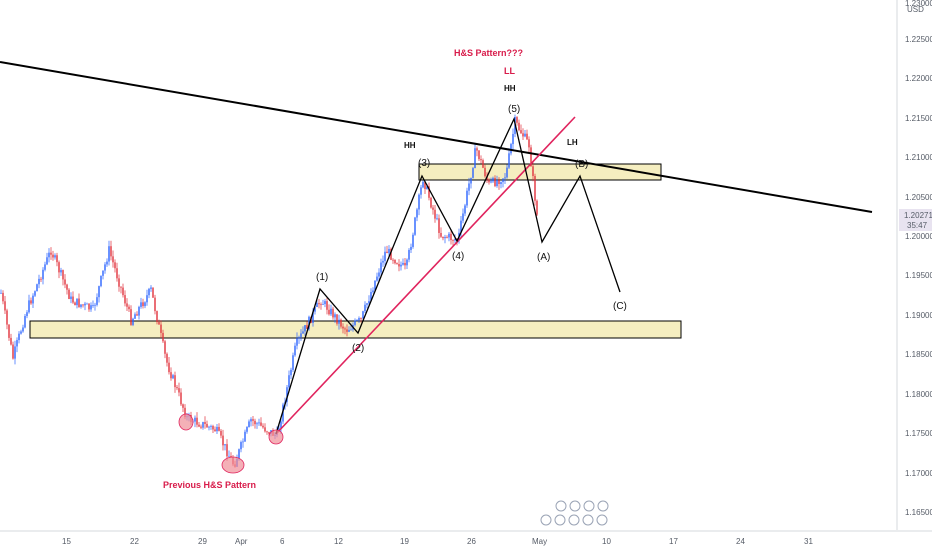  I want to click on event-markers, so click(574, 513).